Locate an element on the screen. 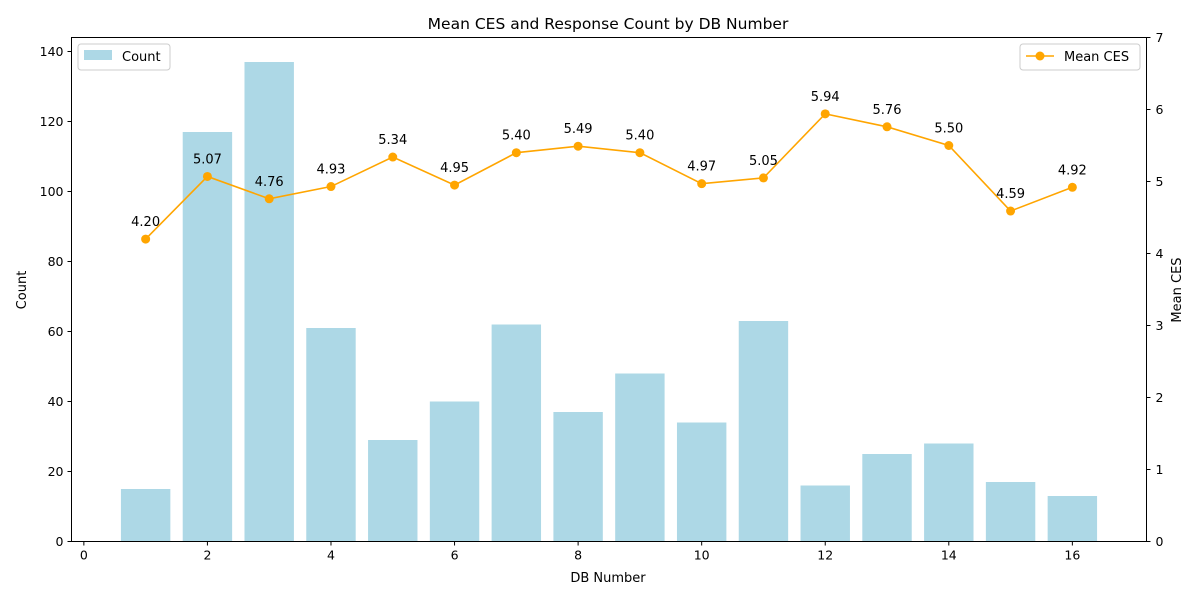 This screenshot has height=600, width=1200. y-right-tick-label: 5 is located at coordinates (1160, 181).